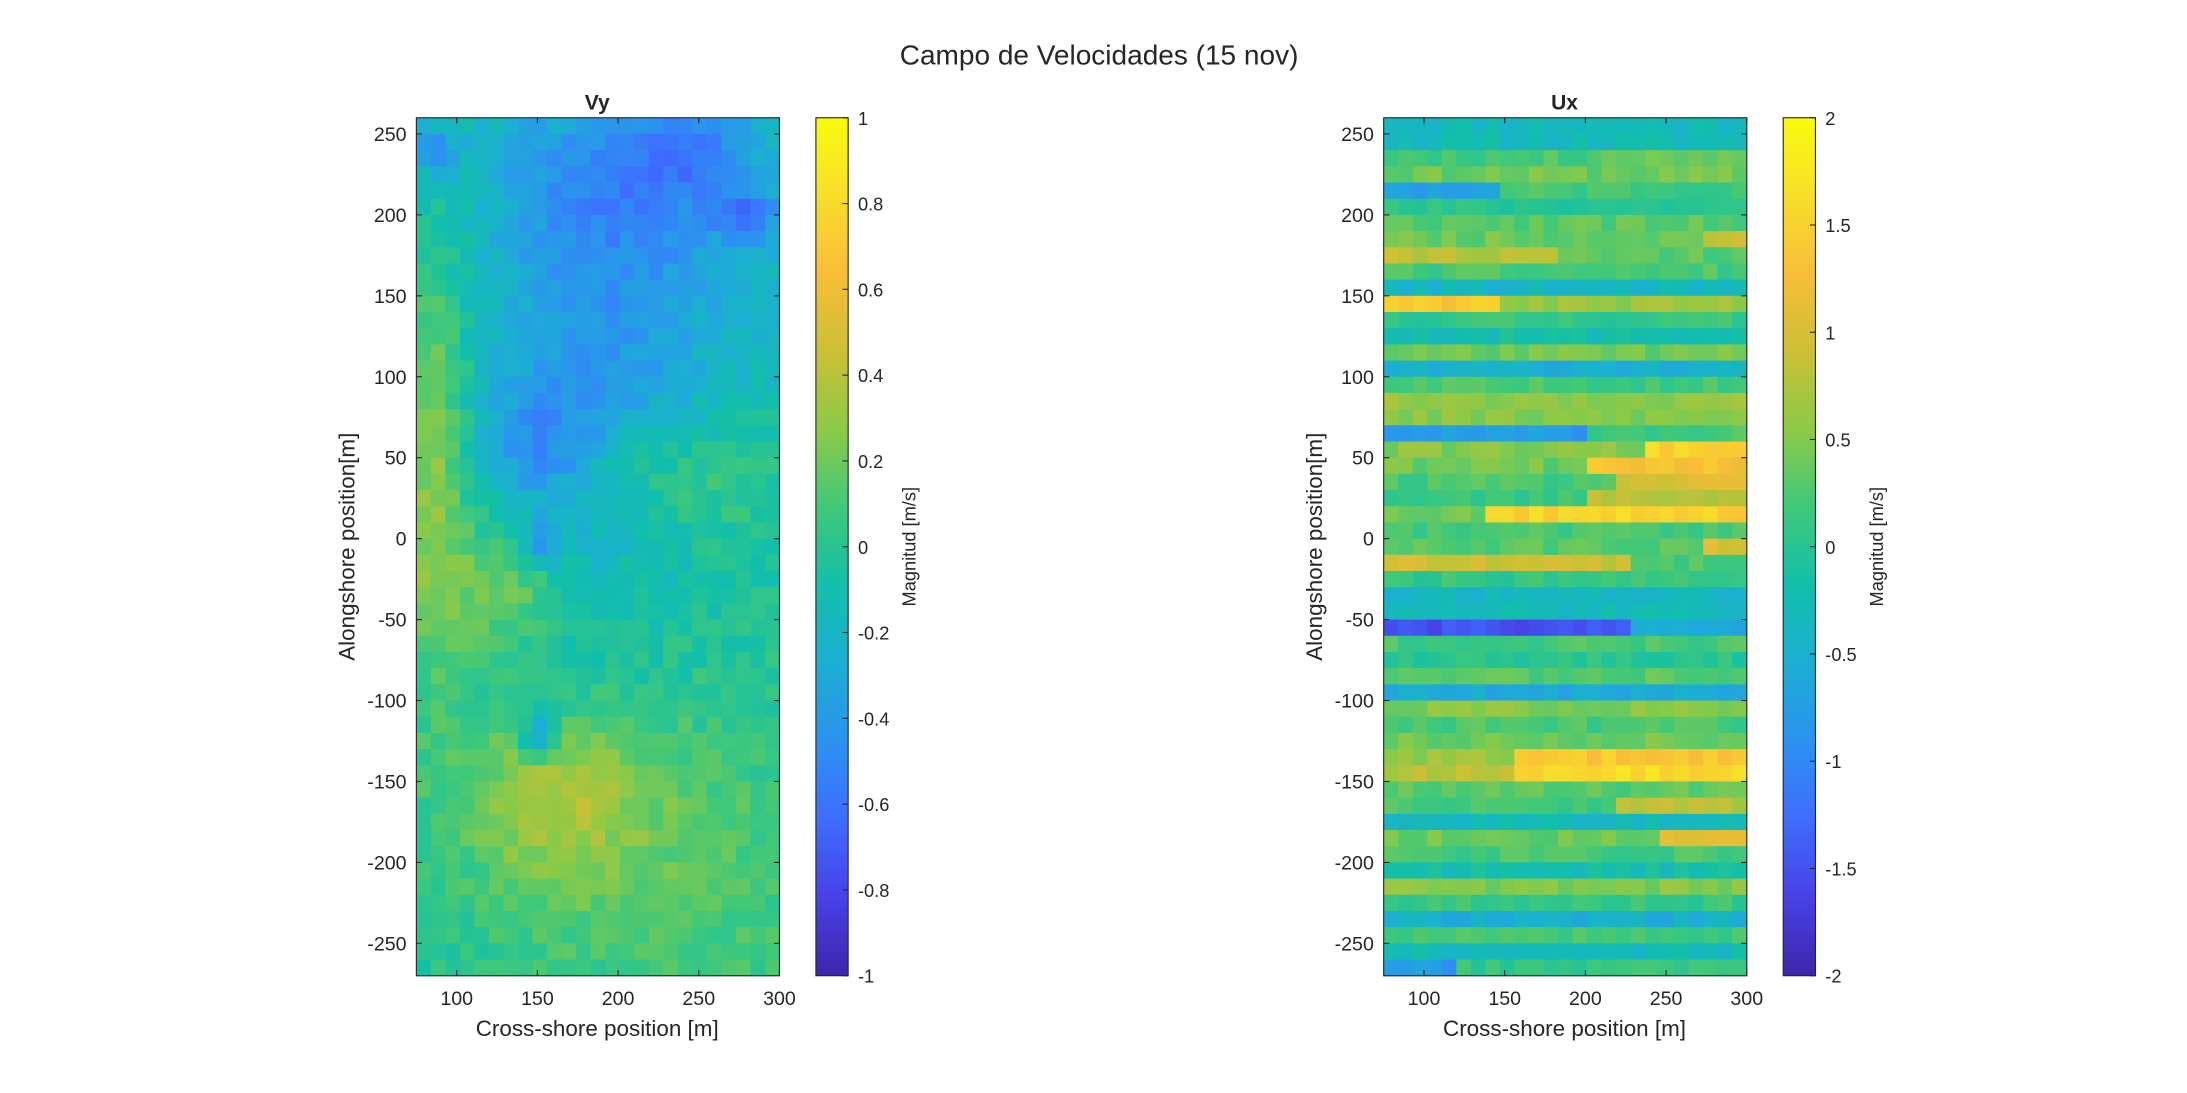 The height and width of the screenshot is (1093, 2187). I want to click on y-tick-label: 250, so click(1357, 135).